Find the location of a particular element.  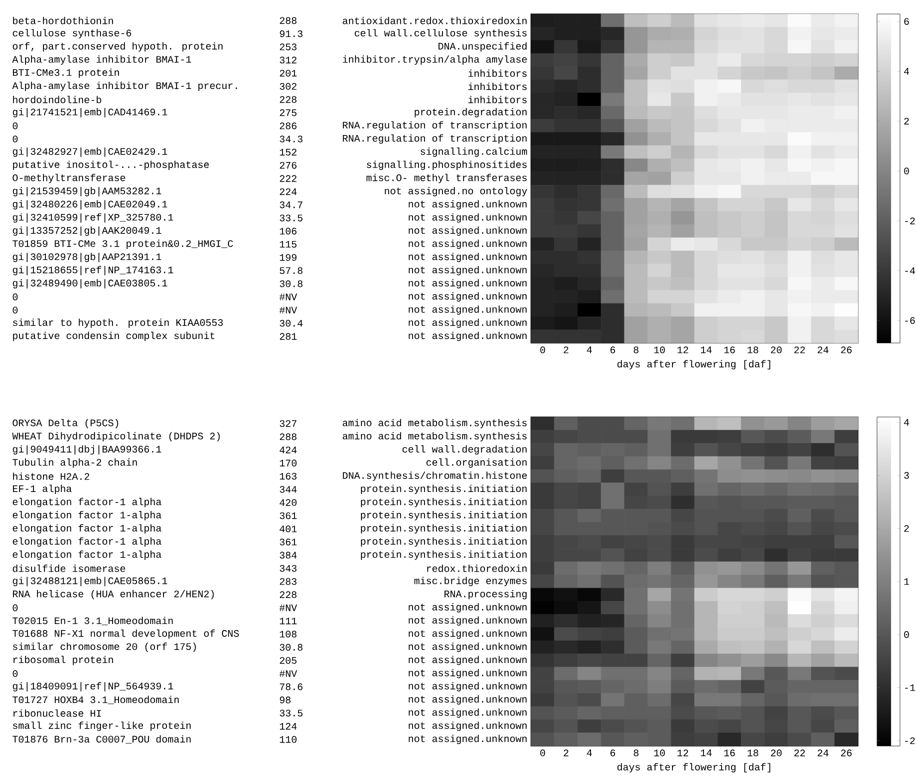

color-bar-label: -1 is located at coordinates (910, 687).